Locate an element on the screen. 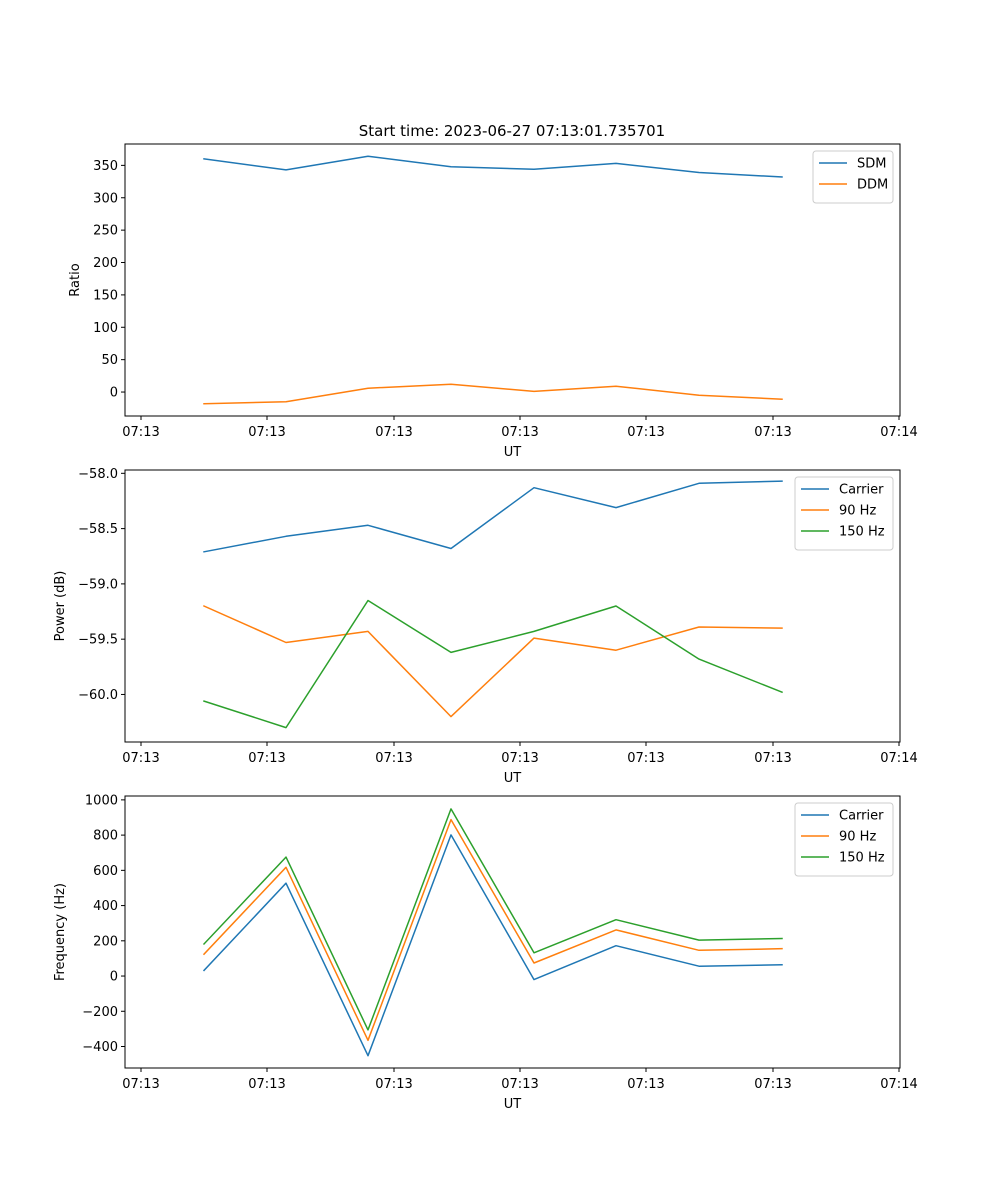 This screenshot has width=1000, height=1200. y-tick-label: 800 is located at coordinates (105, 836).